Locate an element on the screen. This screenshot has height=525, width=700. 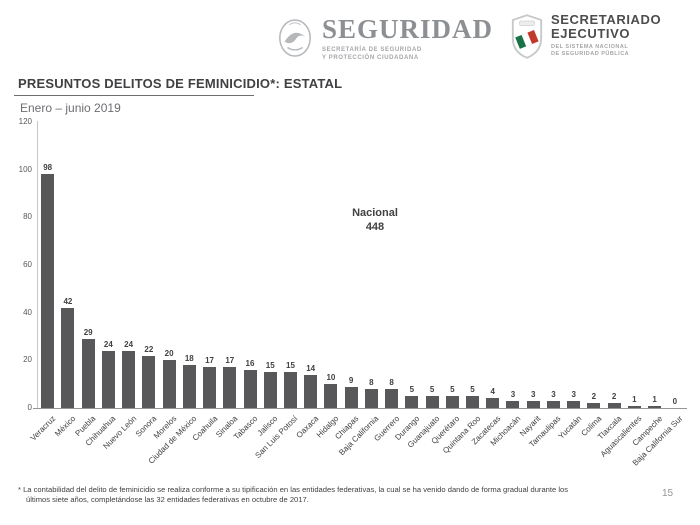
national-total-annotation: Nacional 448 is located at coordinates (375, 220).